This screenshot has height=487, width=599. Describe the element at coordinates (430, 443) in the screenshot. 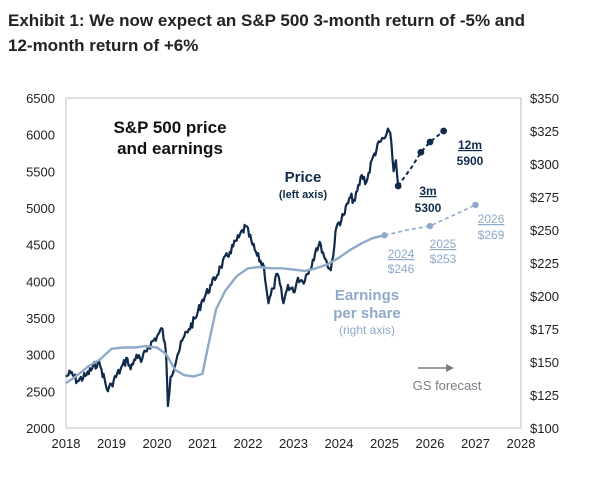

I see `x-tick-label: 2026` at that location.